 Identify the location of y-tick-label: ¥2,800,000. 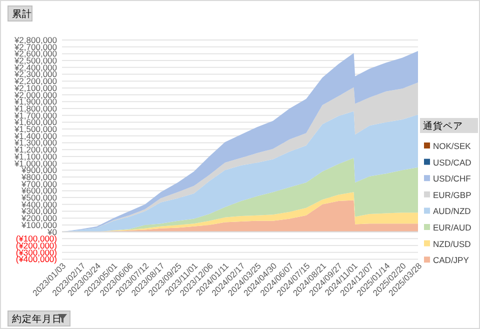
(35, 39).